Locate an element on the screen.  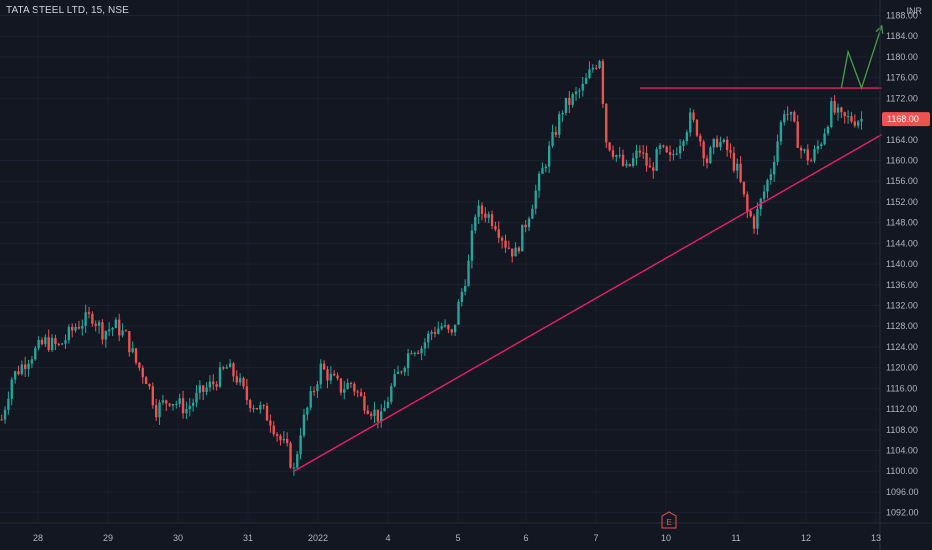
price-tick-label: 1188.00 is located at coordinates (902, 16).